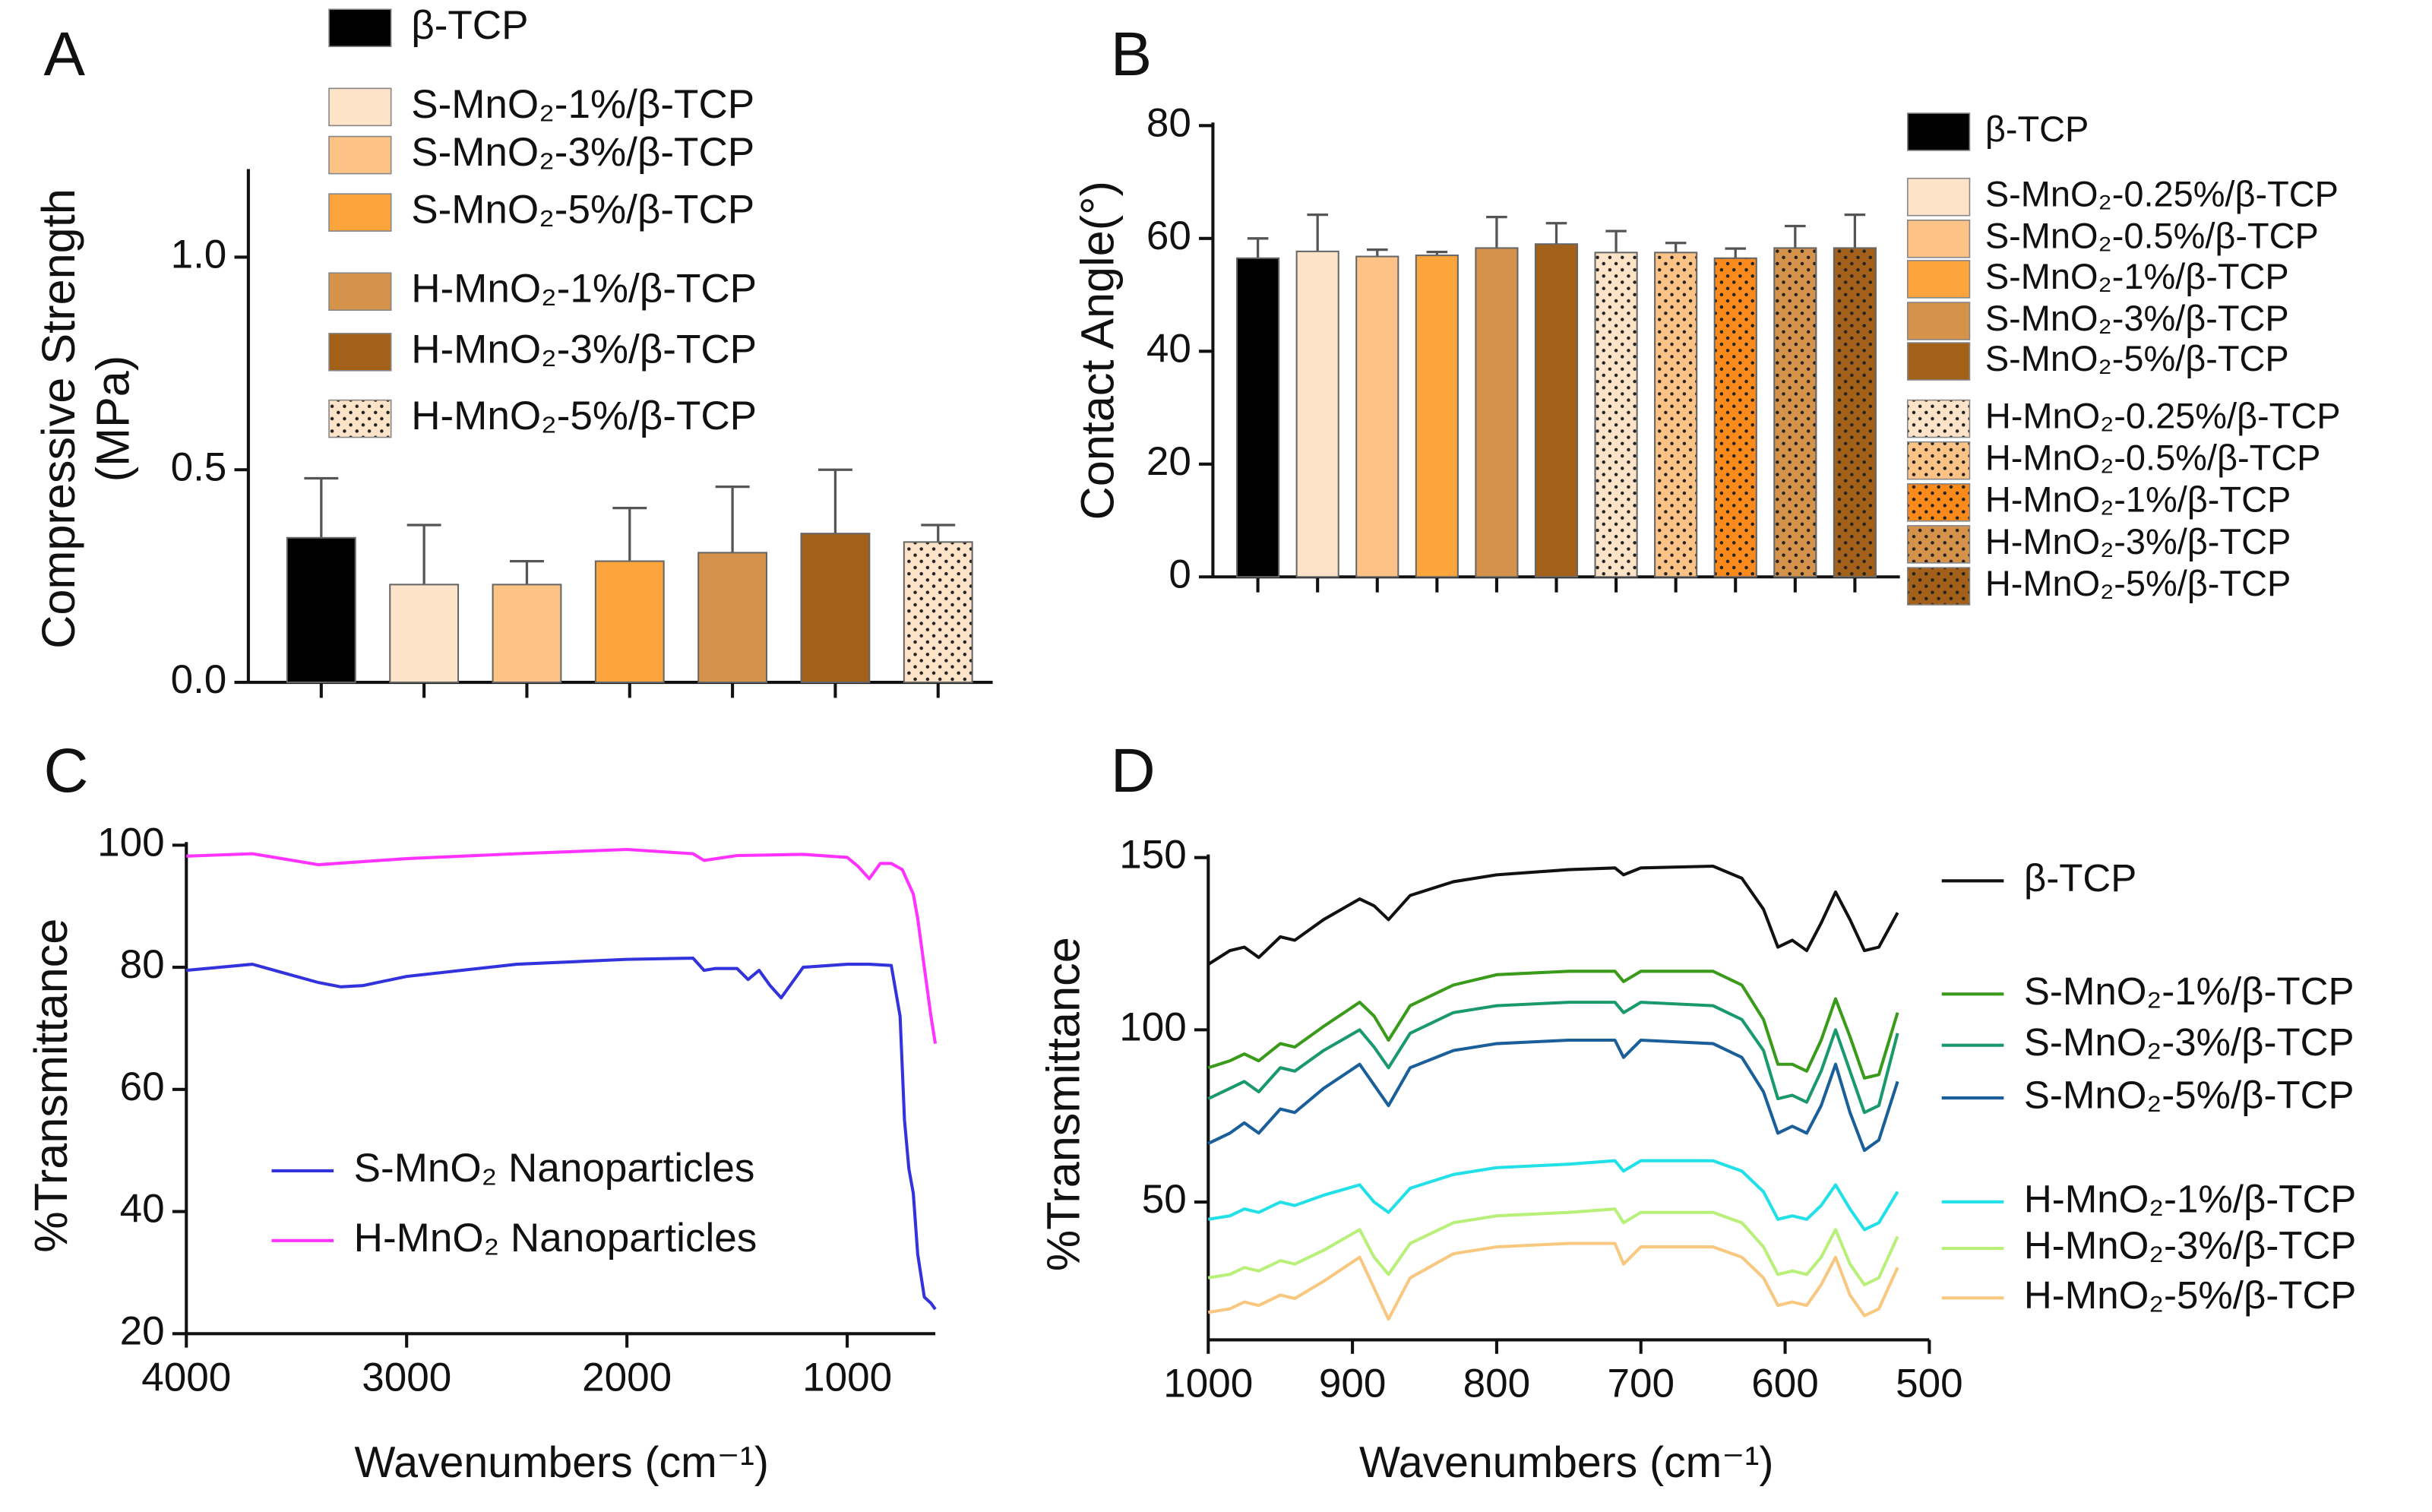 This screenshot has height=1512, width=2432. What do you see at coordinates (406, 1377) in the screenshot?
I see `x-tick-label: 3000` at bounding box center [406, 1377].